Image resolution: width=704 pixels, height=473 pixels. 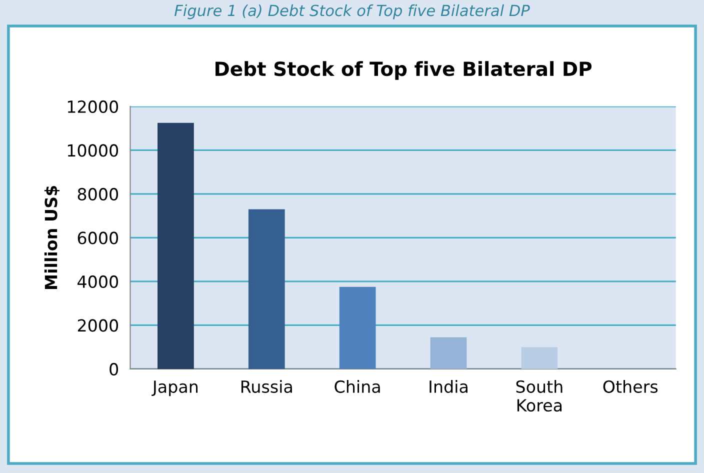 What do you see at coordinates (357, 386) in the screenshot?
I see `x-tick-label: China` at bounding box center [357, 386].